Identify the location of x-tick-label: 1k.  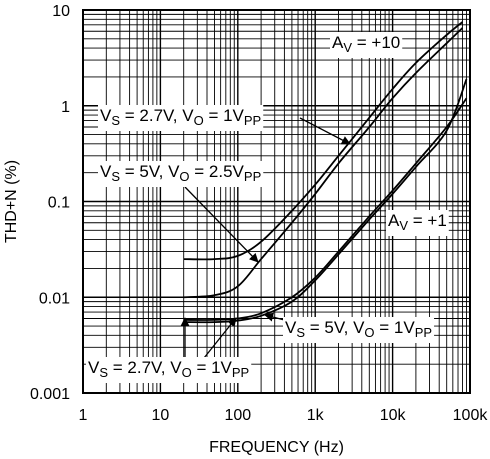
(316, 415).